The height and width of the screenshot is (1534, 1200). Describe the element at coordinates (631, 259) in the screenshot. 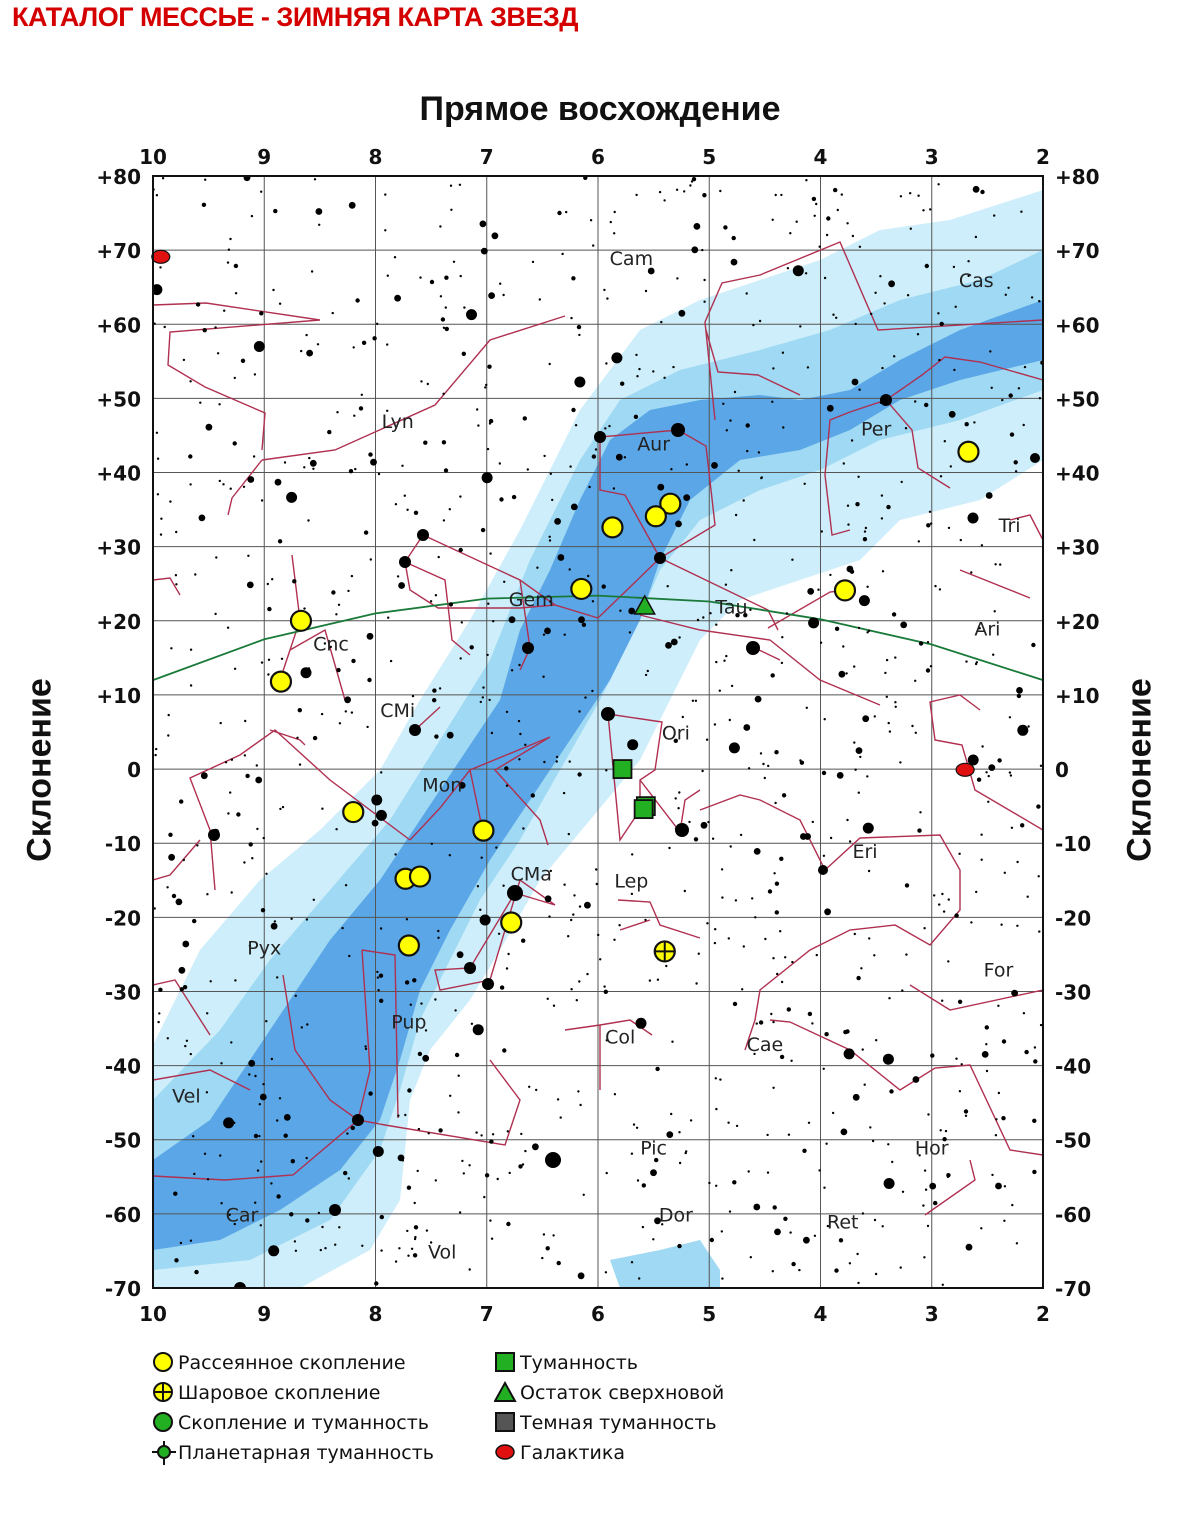

I see `constellation-label: Cam` at that location.